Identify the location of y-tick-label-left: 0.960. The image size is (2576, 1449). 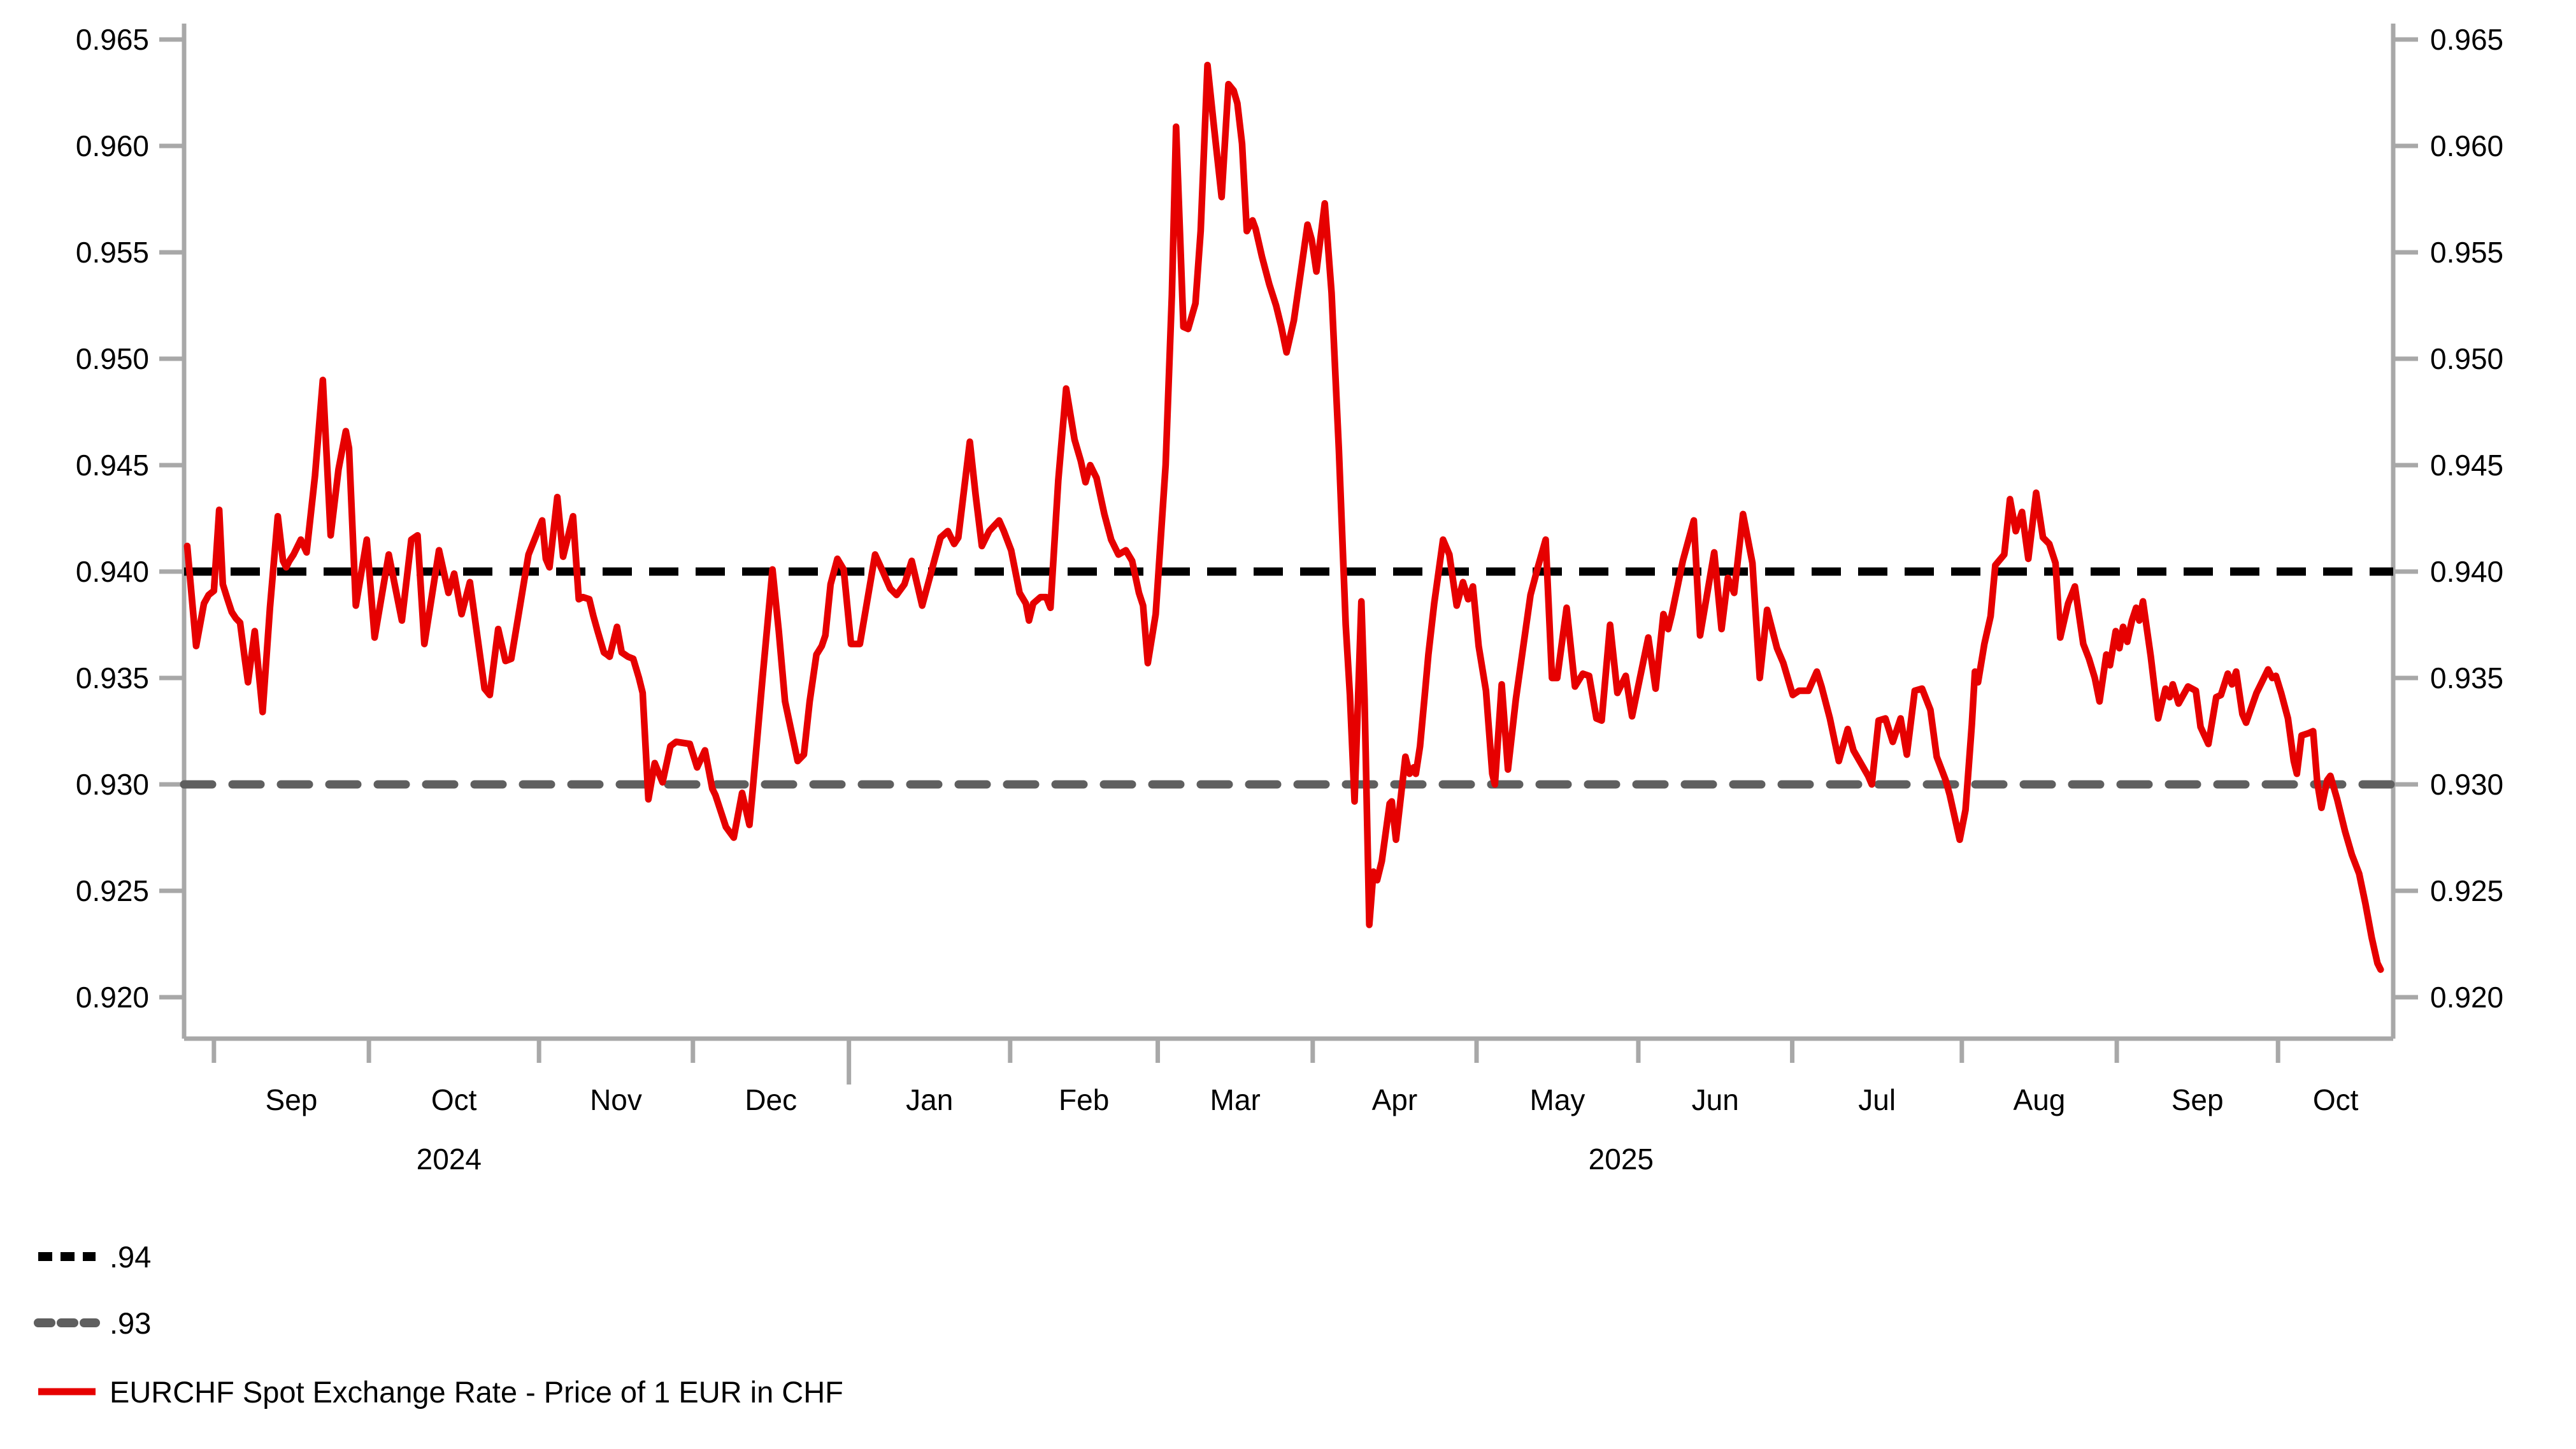
(113, 145).